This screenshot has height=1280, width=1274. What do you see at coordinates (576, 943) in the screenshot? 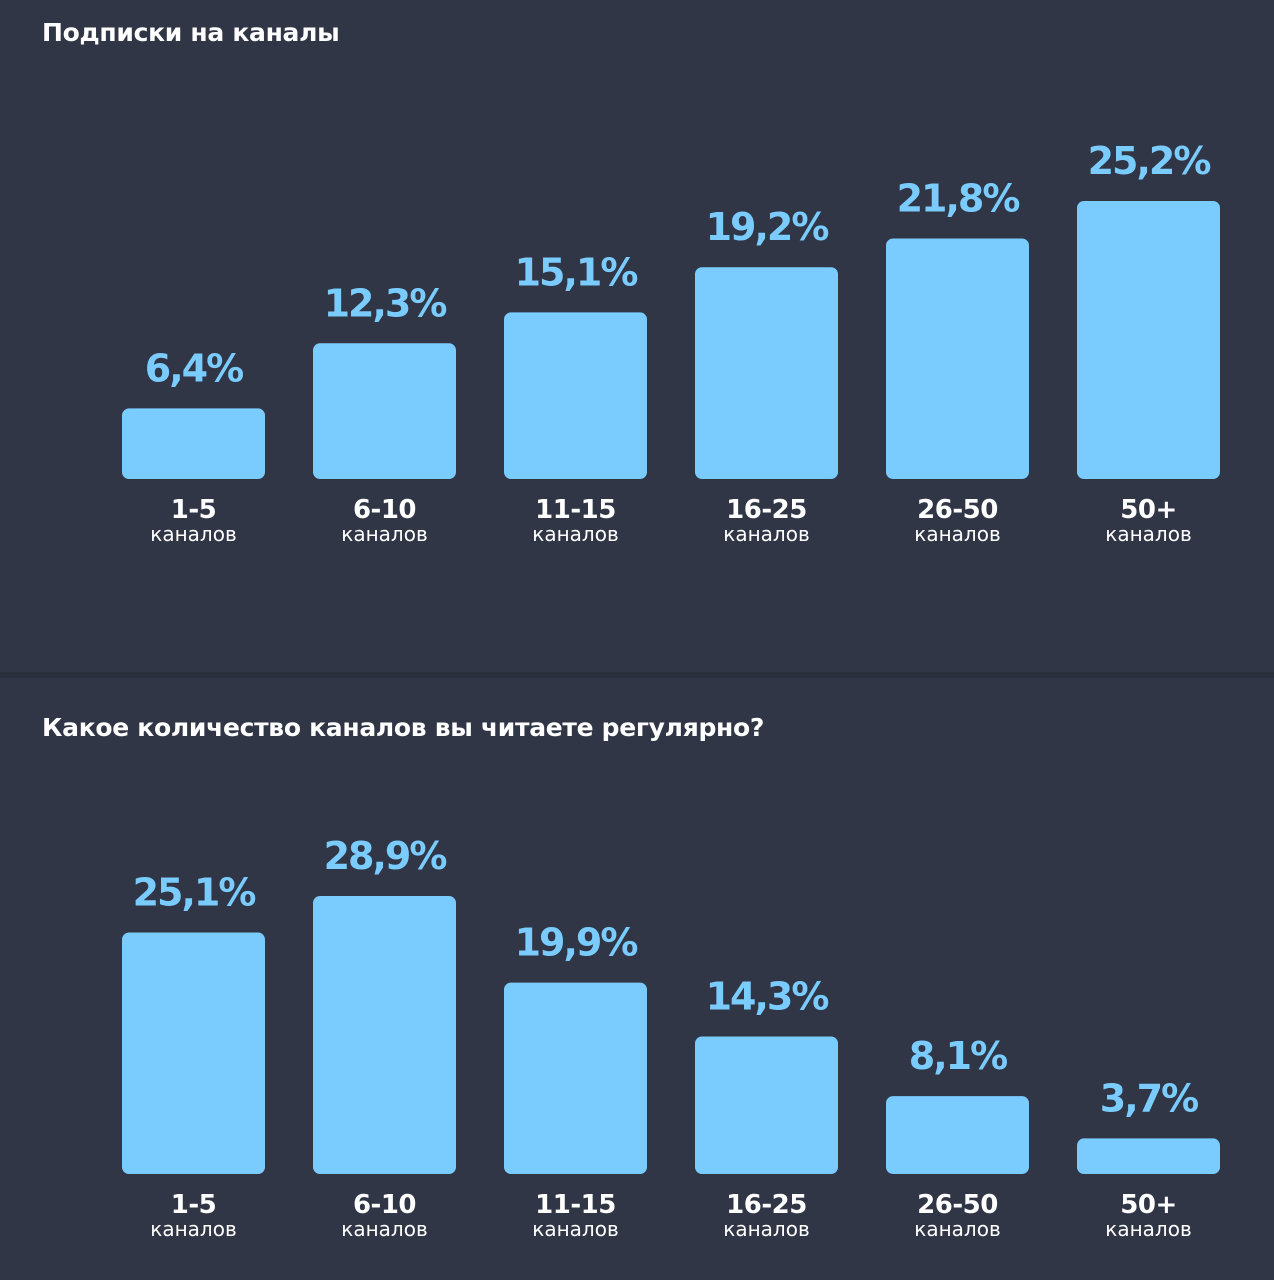
I see `value-label: 19,9%` at bounding box center [576, 943].